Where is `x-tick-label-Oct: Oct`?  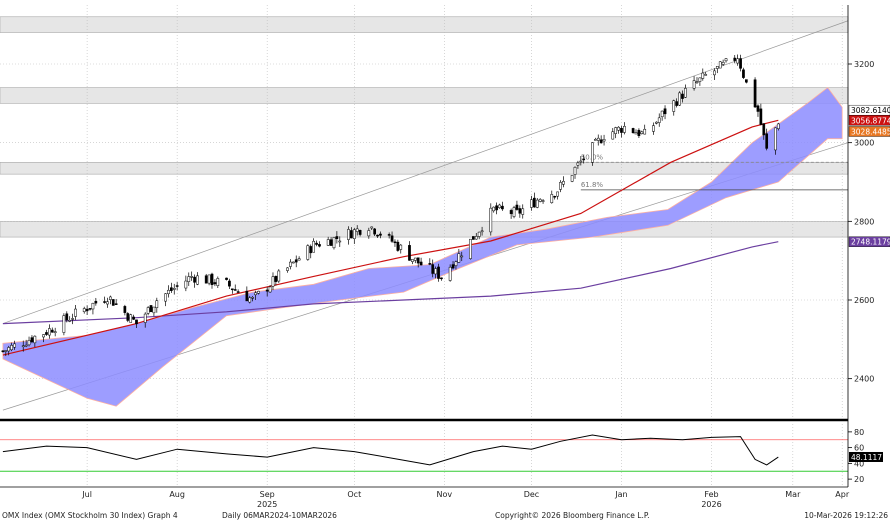
x-tick-label-Oct: Oct is located at coordinates (354, 494).